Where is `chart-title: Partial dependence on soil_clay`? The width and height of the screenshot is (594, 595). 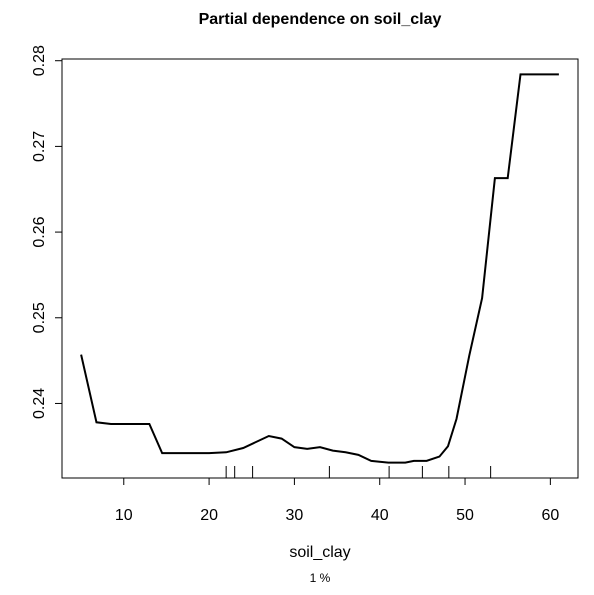
chart-title: Partial dependence on soil_clay is located at coordinates (320, 19).